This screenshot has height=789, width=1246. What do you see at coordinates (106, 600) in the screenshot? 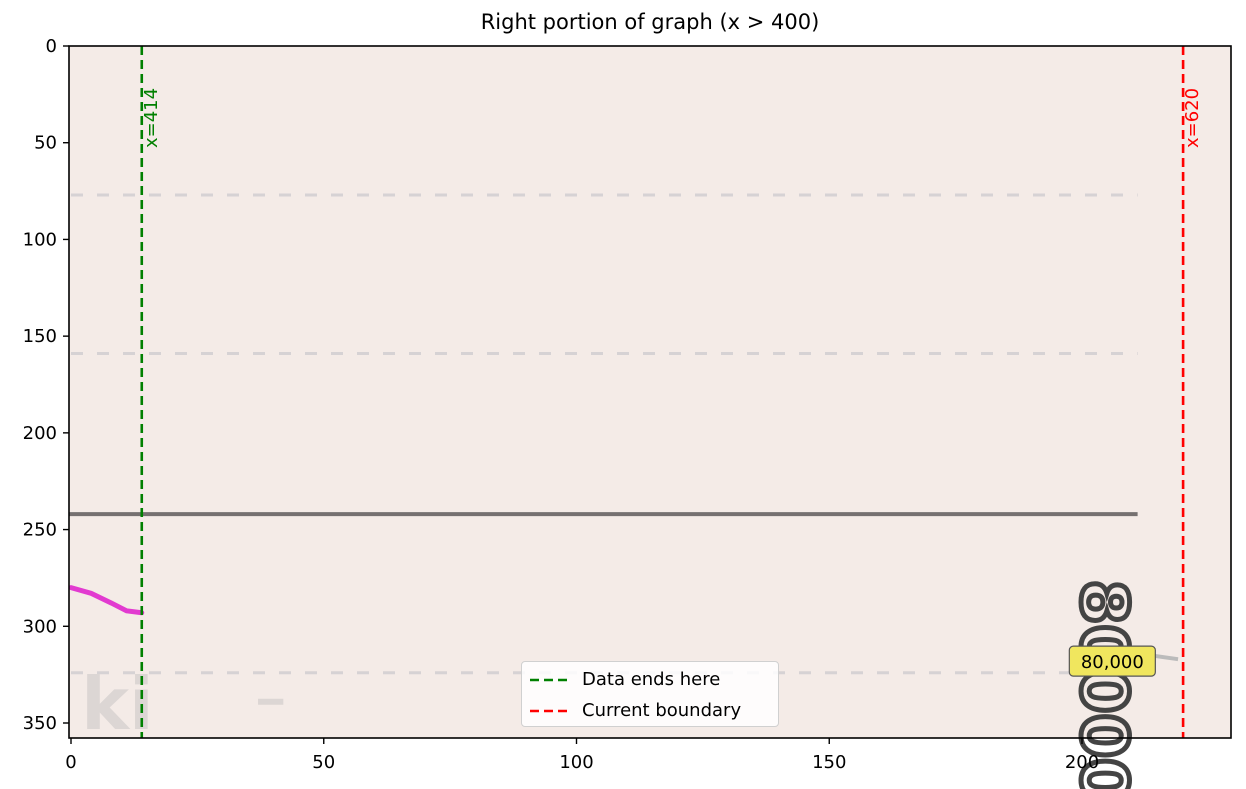
I see `data-curve-segment` at bounding box center [106, 600].